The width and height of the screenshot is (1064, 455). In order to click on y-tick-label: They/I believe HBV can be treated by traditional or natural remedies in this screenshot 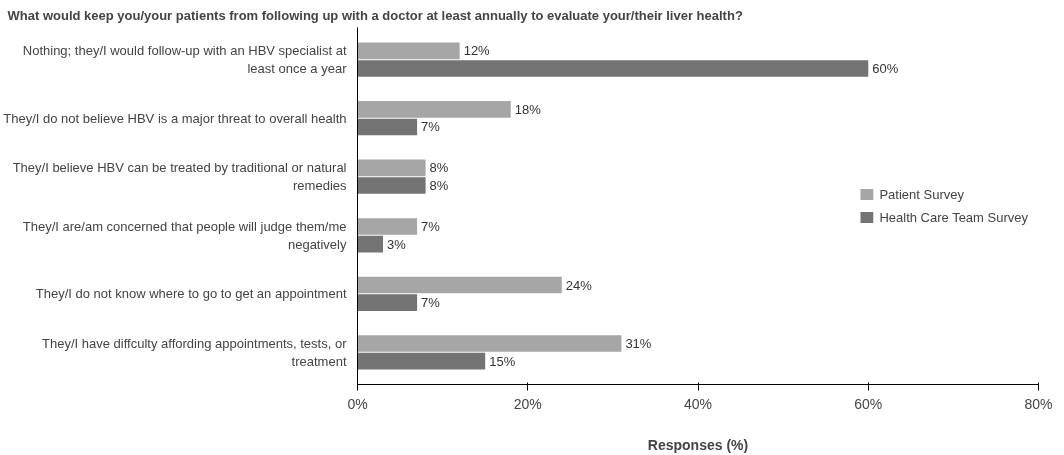, I will do `click(179, 177)`.